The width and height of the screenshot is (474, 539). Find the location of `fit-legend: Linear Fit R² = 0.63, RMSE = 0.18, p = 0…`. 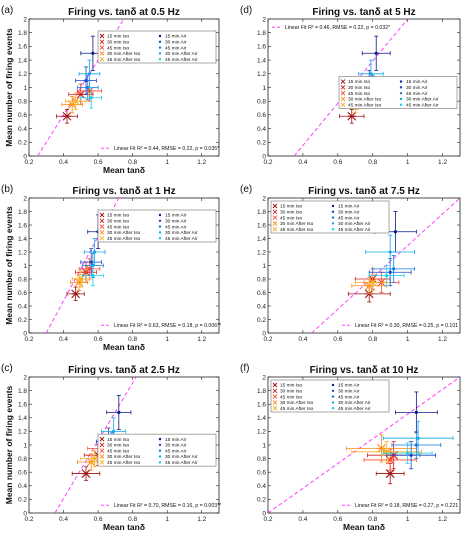

fit-legend: Linear Fit R² = 0.63, RMSE = 0.18, p = 0… is located at coordinates (161, 326).